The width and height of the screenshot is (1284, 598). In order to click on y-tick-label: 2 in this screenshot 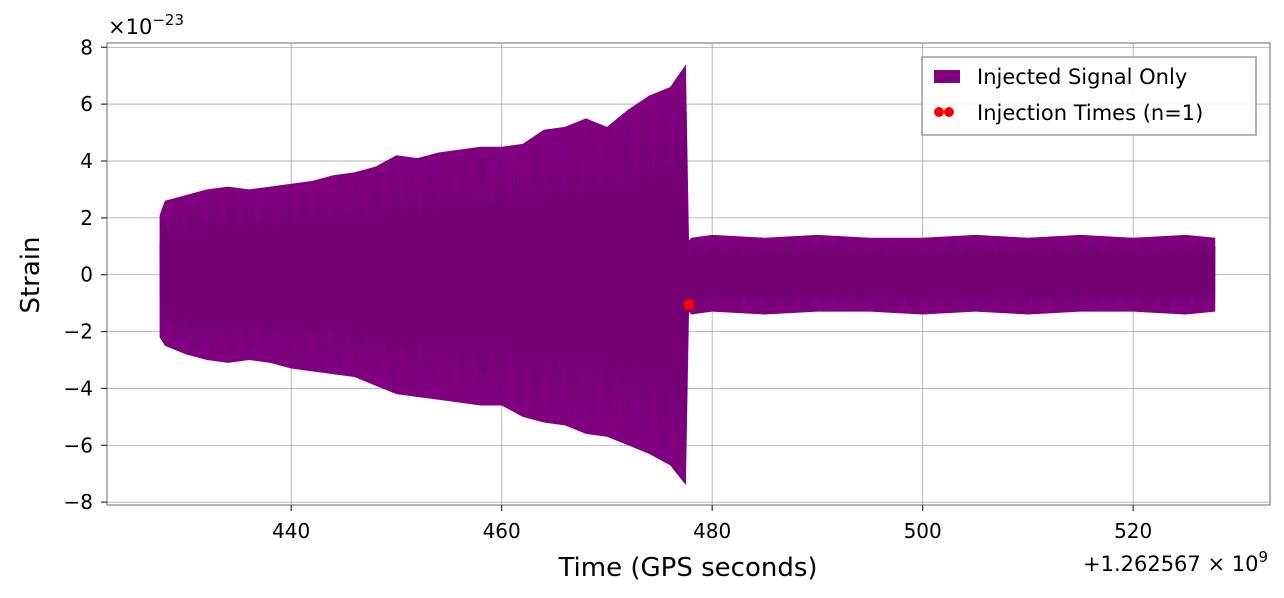, I will do `click(86, 218)`.